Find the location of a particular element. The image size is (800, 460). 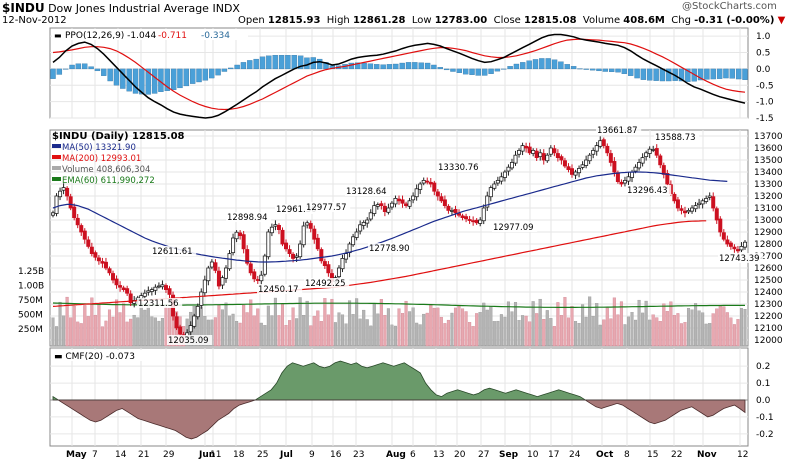

price-tick-label: 13100 is located at coordinates (768, 209).